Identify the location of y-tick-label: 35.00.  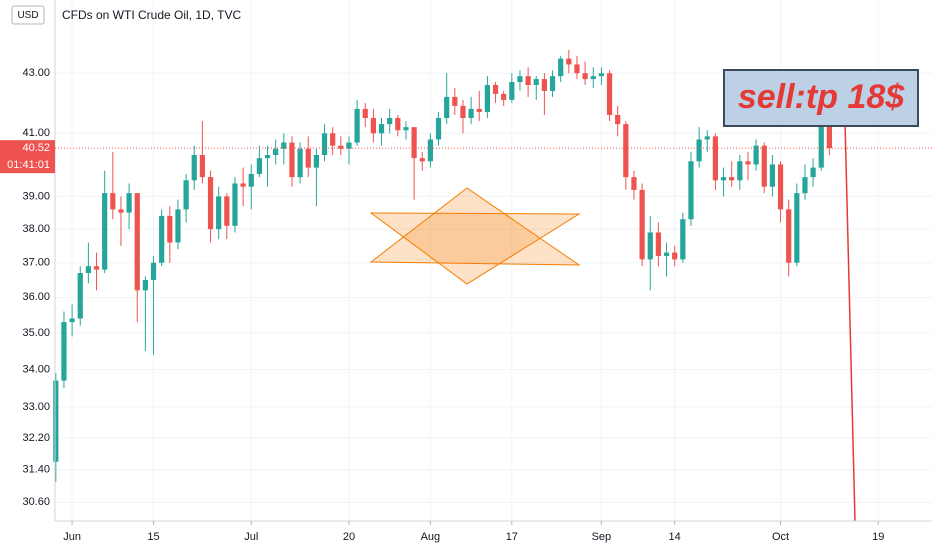
(36, 333).